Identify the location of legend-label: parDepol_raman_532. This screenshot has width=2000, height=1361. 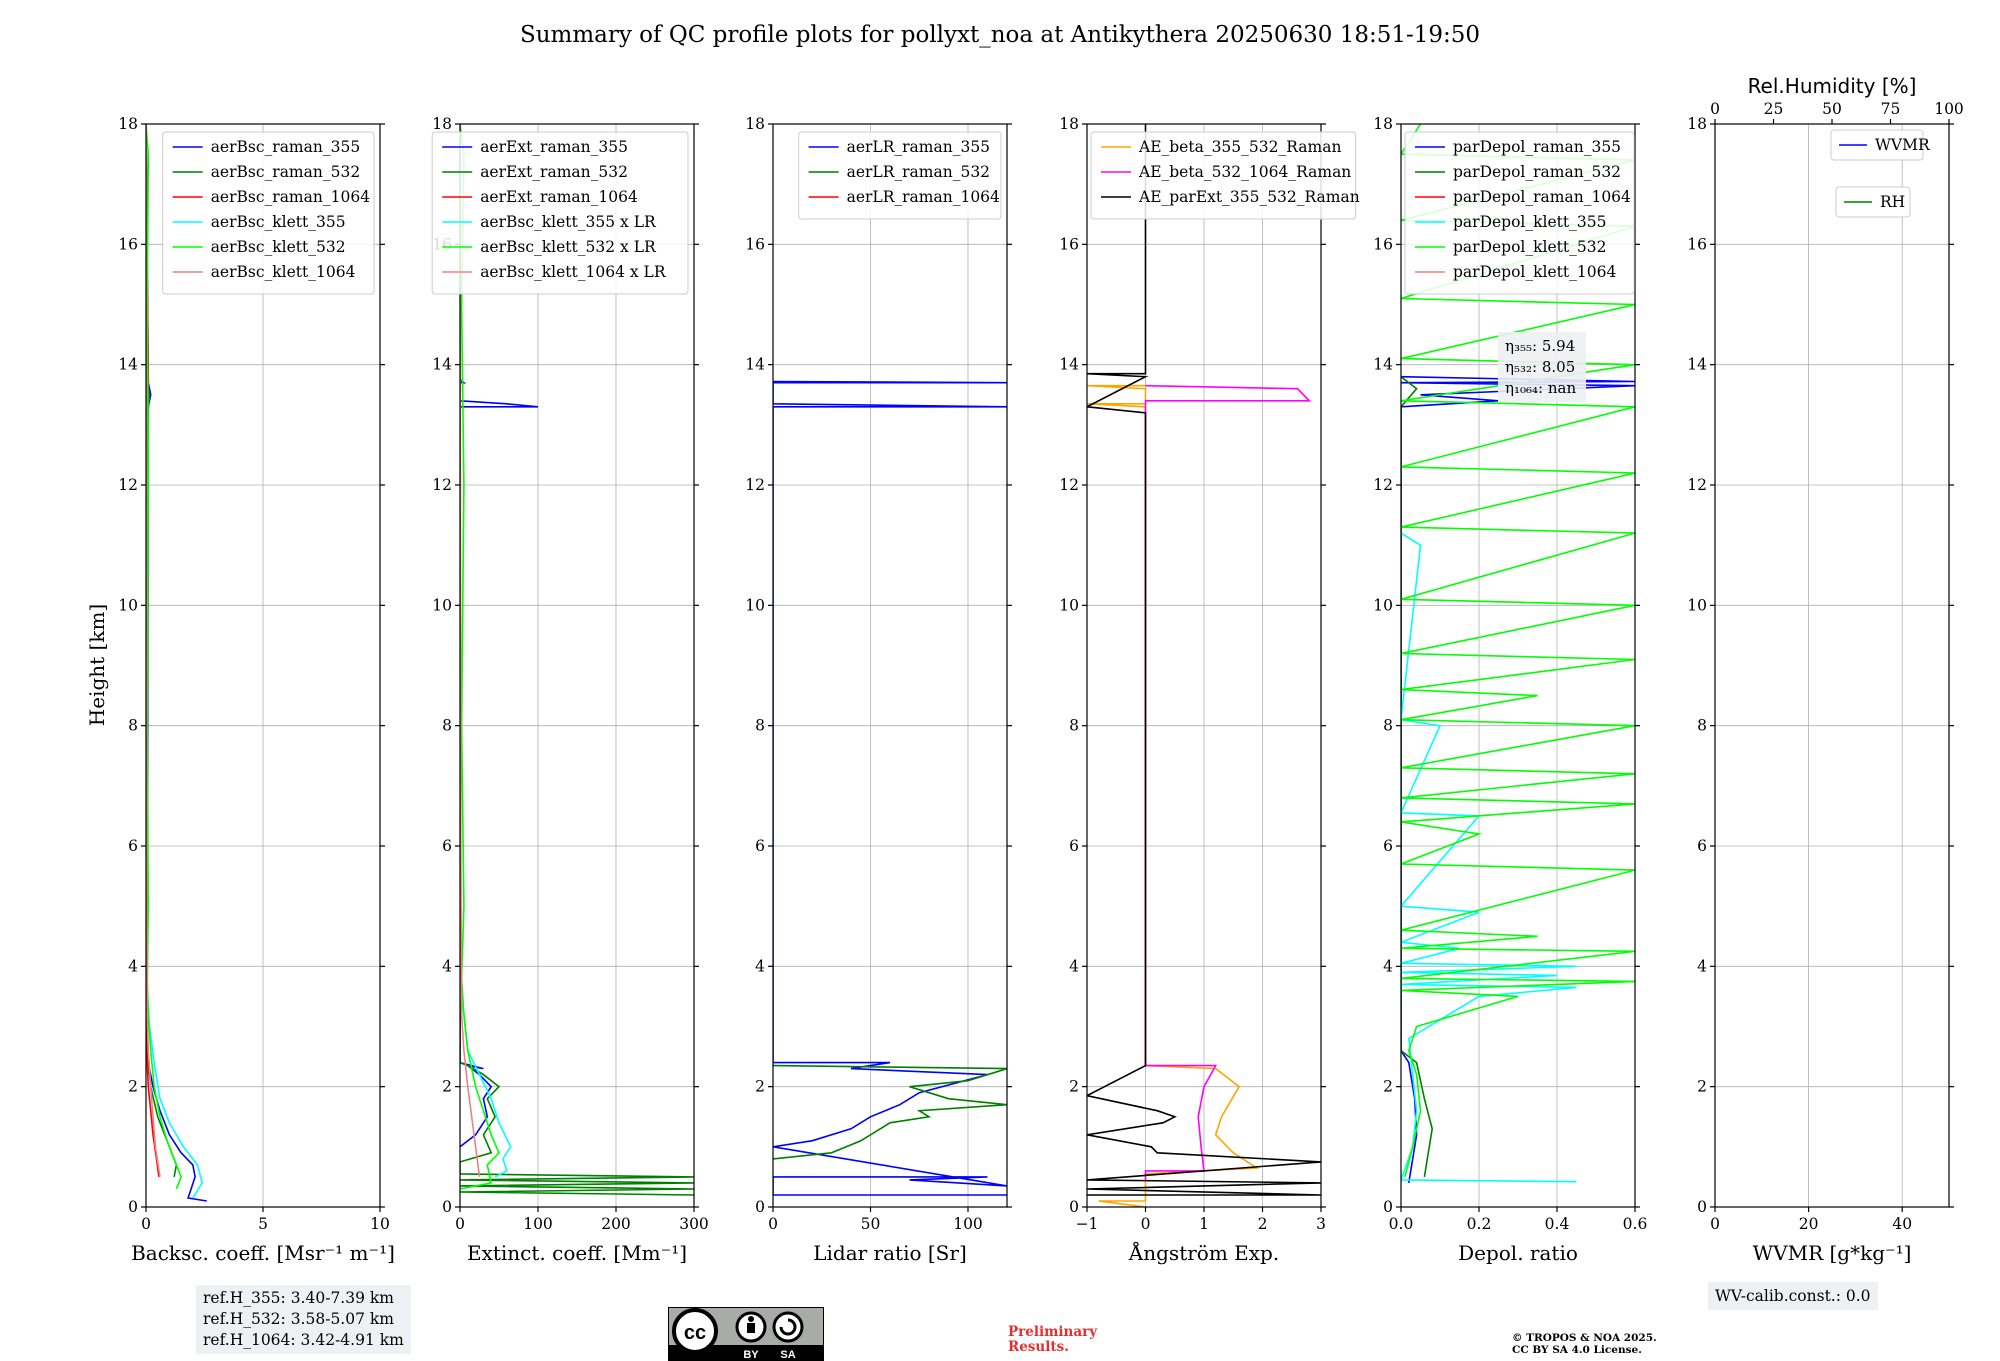
(1537, 172).